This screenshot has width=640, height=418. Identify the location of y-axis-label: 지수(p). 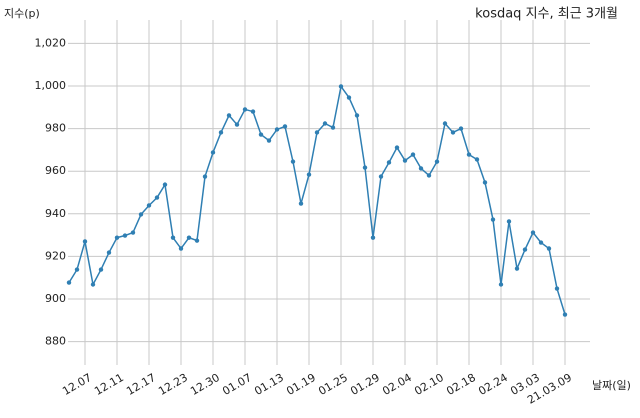
(22, 13).